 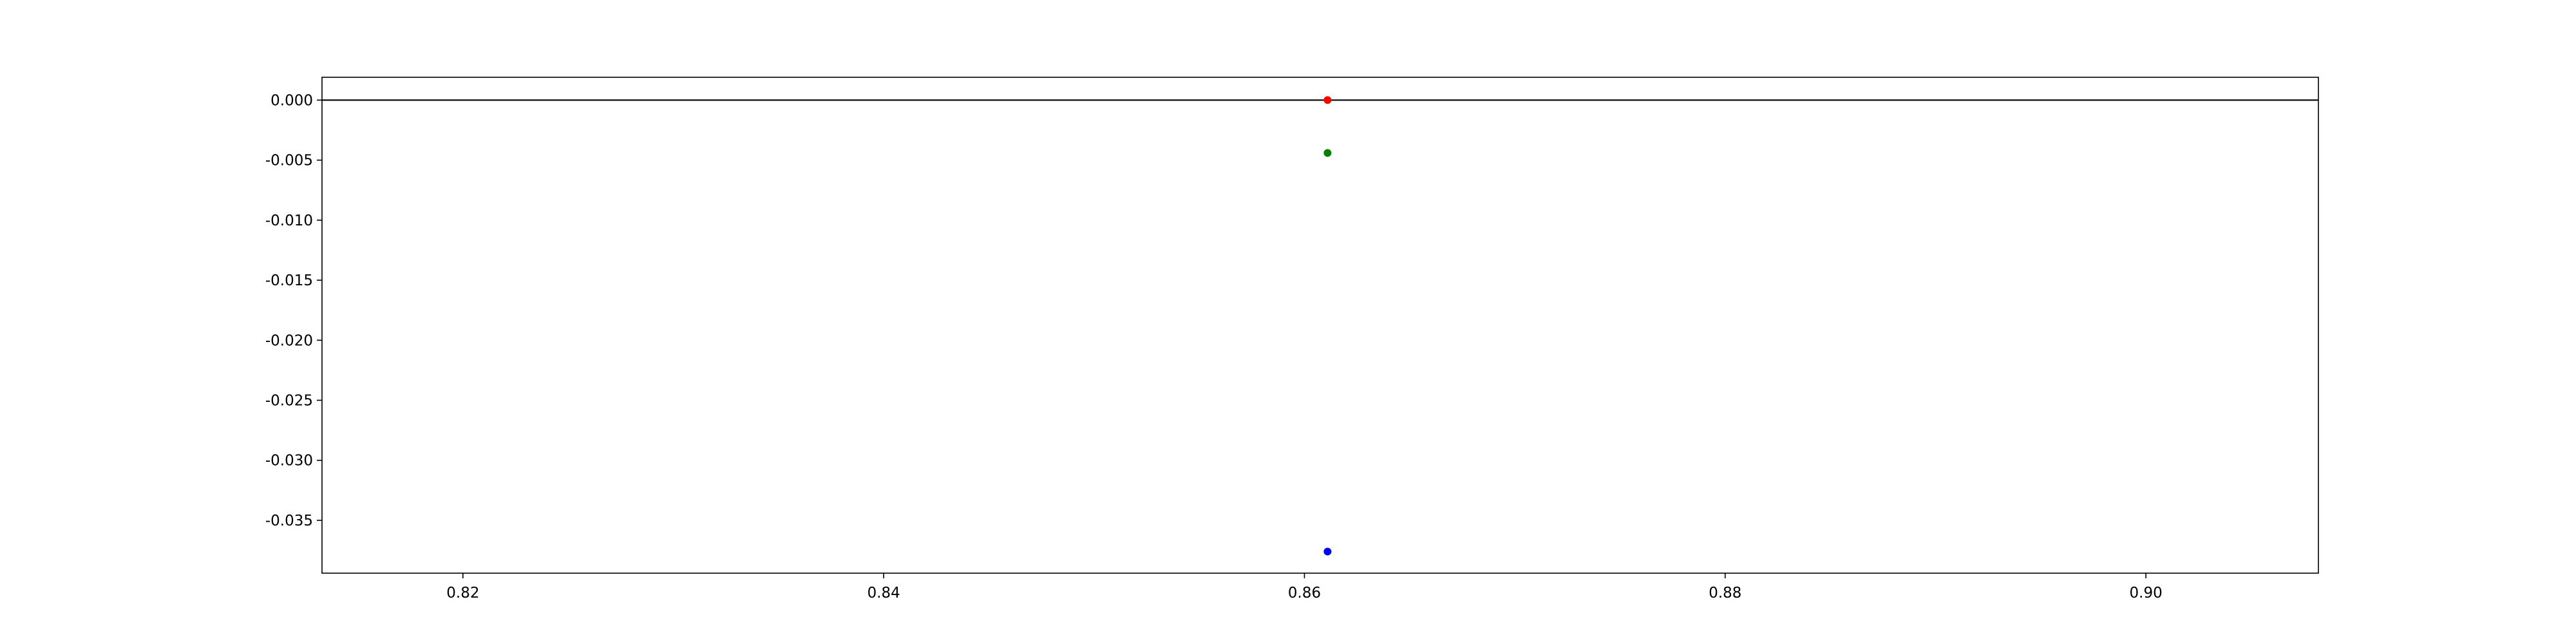 I want to click on y-tick-label: -0.015, so click(x=289, y=280).